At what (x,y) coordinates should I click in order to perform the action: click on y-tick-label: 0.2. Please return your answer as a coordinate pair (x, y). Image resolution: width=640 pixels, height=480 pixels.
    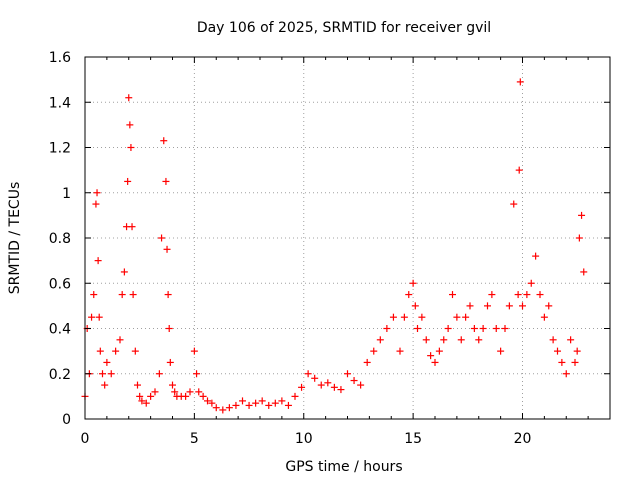
    Looking at the image, I should click on (60, 375).